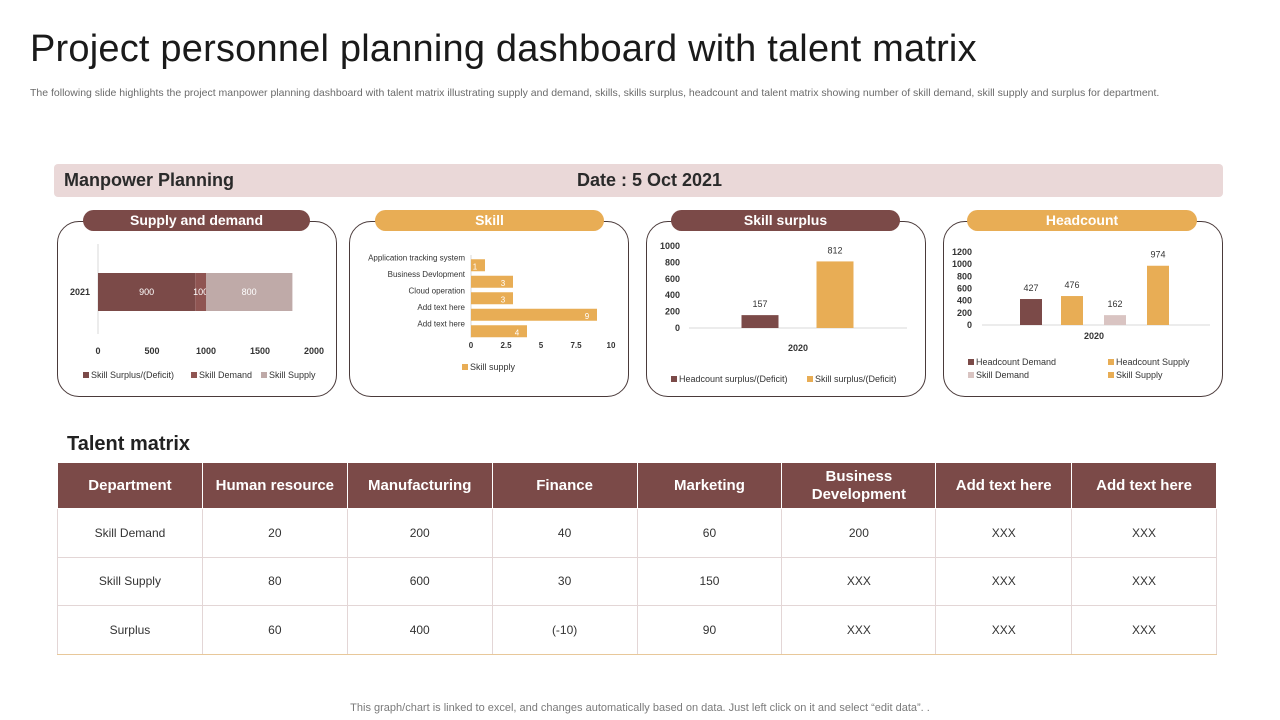 The width and height of the screenshot is (1280, 720). Describe the element at coordinates (206, 351) in the screenshot. I see `x-tick-label: 1000` at that location.